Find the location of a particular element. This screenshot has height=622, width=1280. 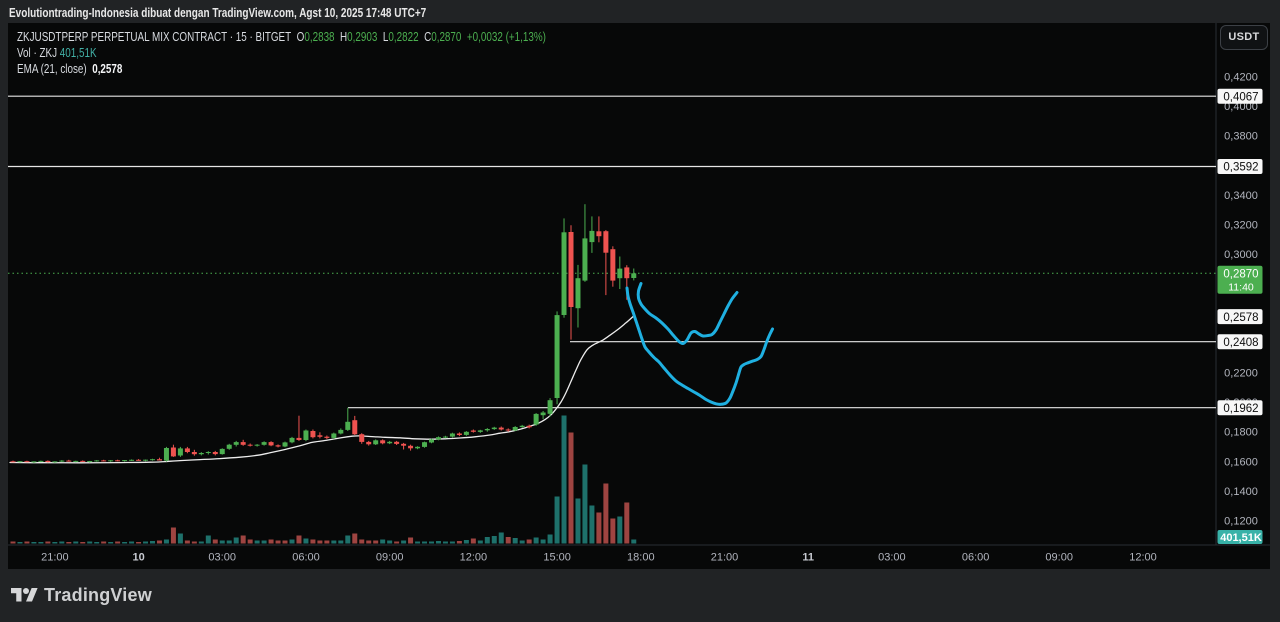

svg-text: 0,1800 is located at coordinates (1241, 433).